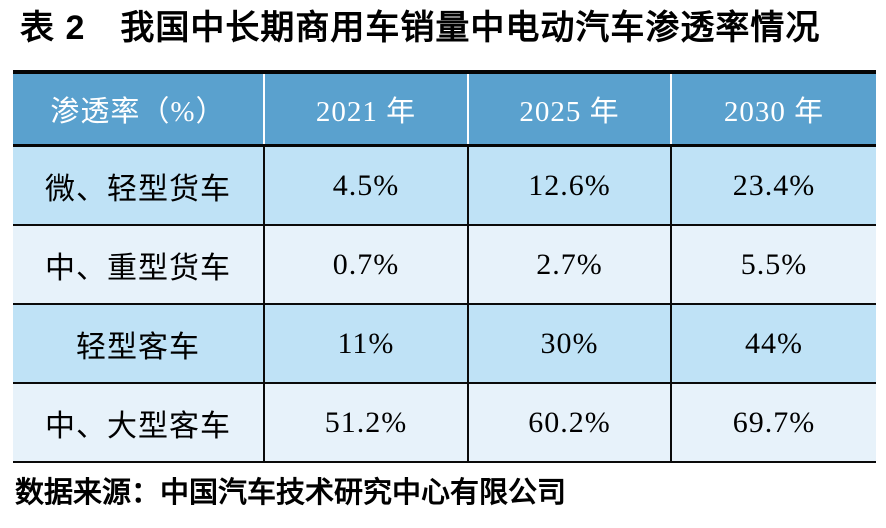 The width and height of the screenshot is (886, 528). I want to click on cell-value-2025: 2.7%, so click(568, 264).